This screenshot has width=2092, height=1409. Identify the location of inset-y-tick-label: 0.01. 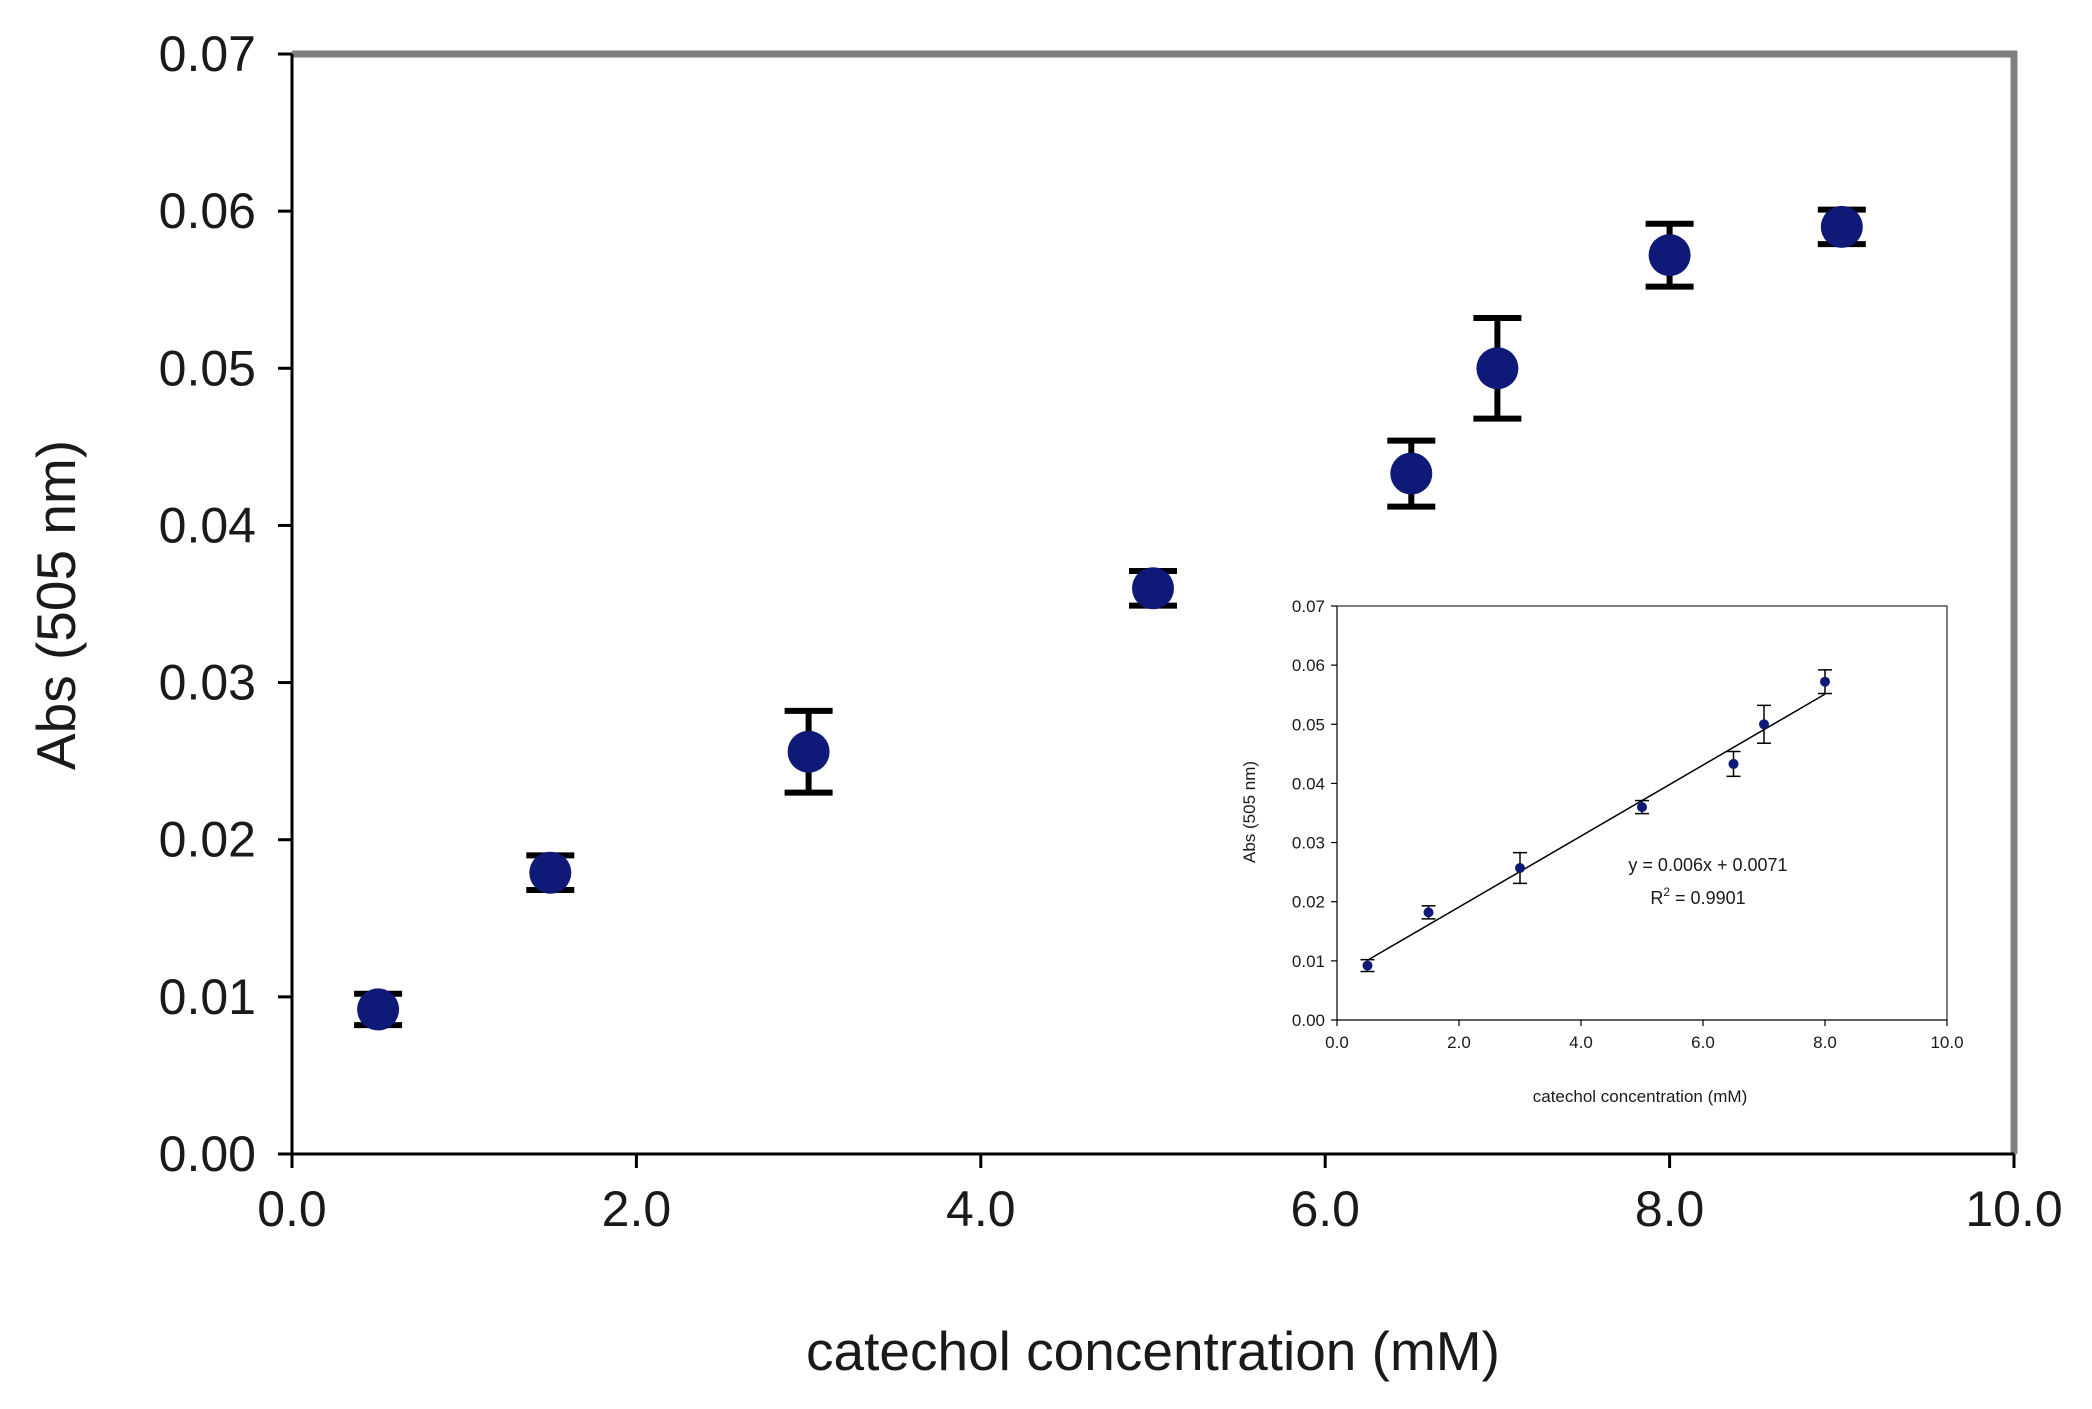
(1308, 961).